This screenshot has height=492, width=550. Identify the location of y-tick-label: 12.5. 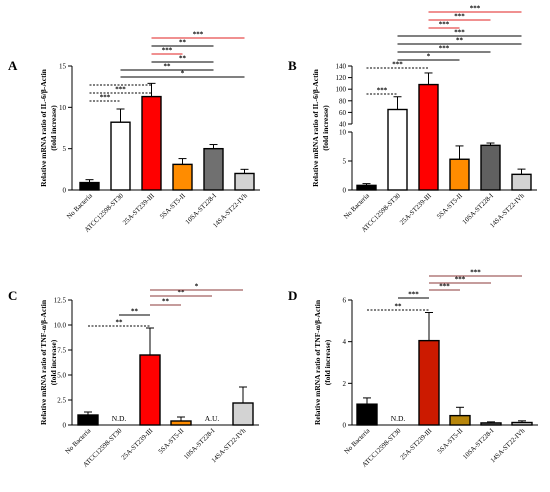
(60, 301).